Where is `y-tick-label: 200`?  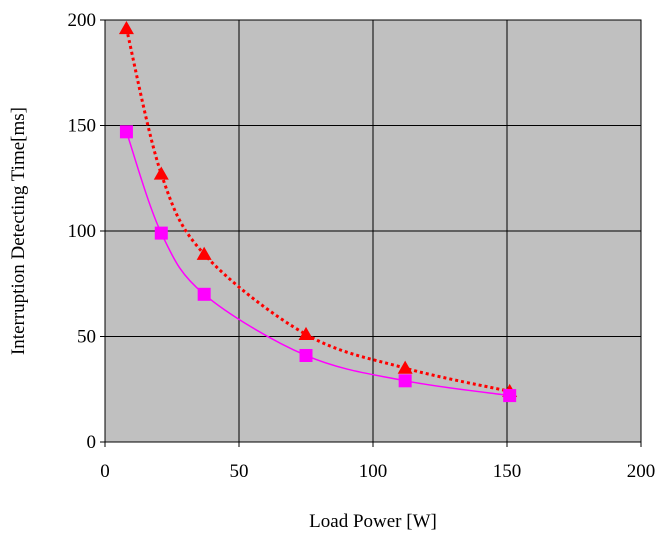
y-tick-label: 200 is located at coordinates (82, 20).